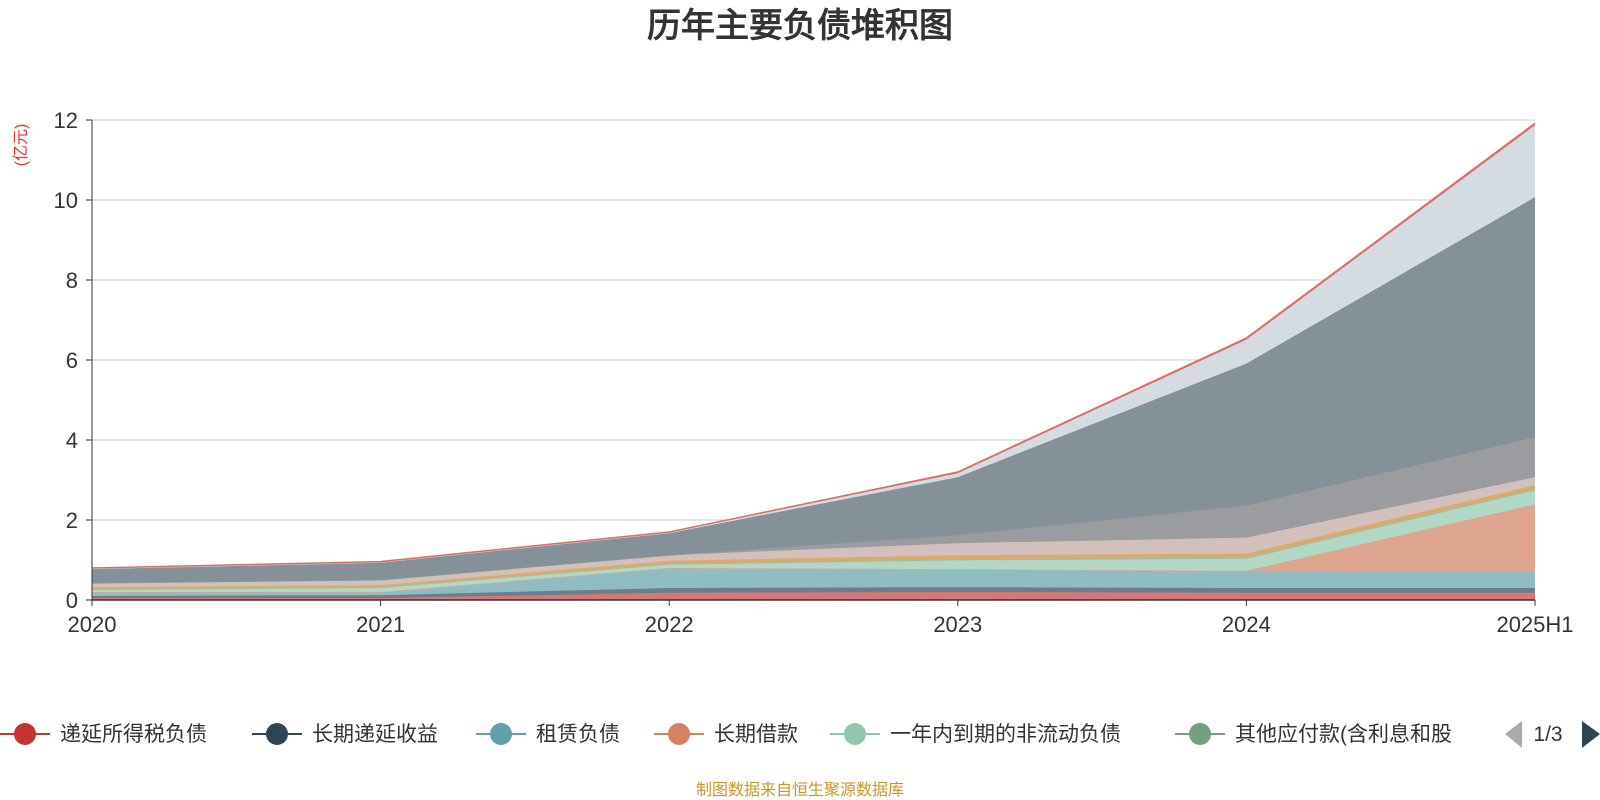 The height and width of the screenshot is (800, 1600). Describe the element at coordinates (66, 120) in the screenshot. I see `y-tick-label: 12` at that location.